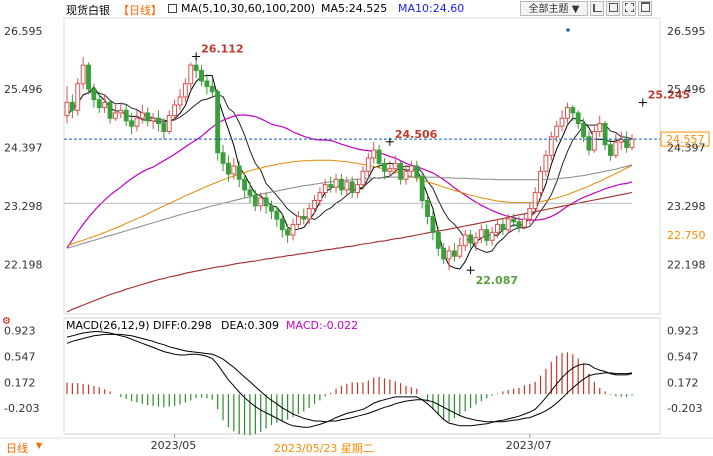  What do you see at coordinates (222, 49) in the screenshot?
I see `extreme-price-label: 26.112` at bounding box center [222, 49].